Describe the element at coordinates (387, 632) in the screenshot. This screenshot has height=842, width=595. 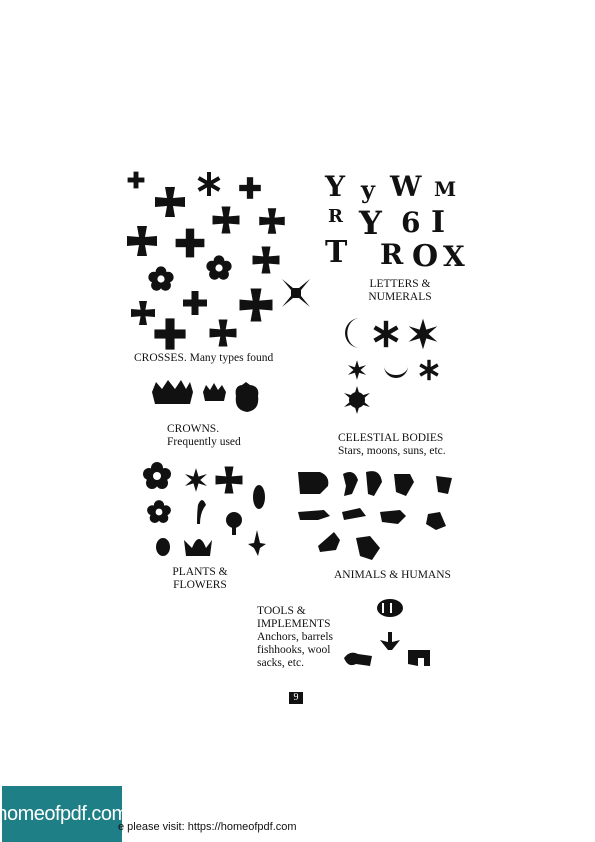
I see `tools-group` at that location.